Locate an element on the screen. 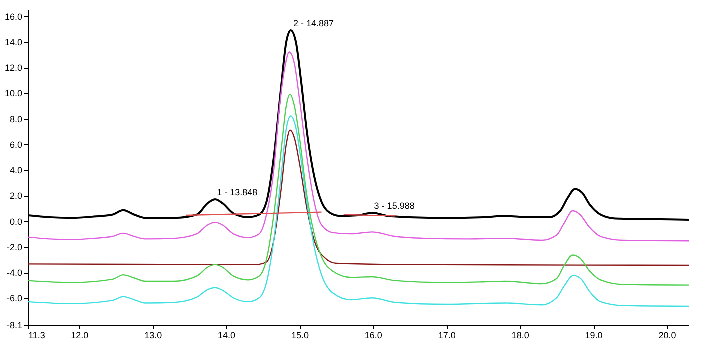 This screenshot has width=705, height=344. x-tick-label: 14.0 is located at coordinates (227, 335).